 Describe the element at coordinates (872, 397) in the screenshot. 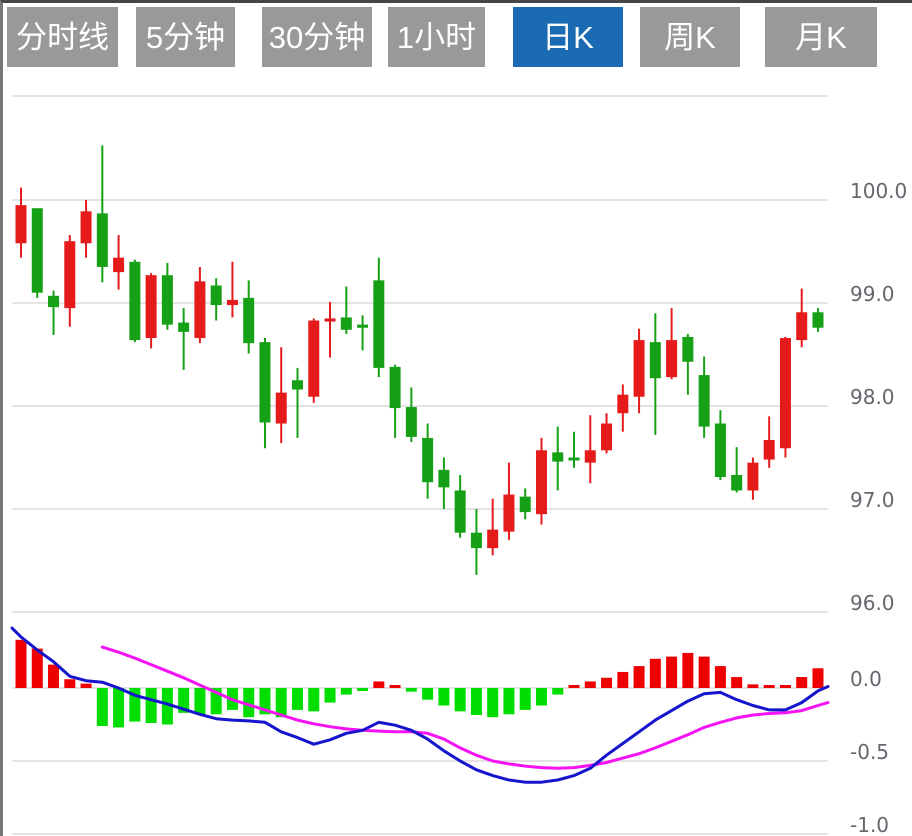

I see `price-axis-label: 98.0` at that location.